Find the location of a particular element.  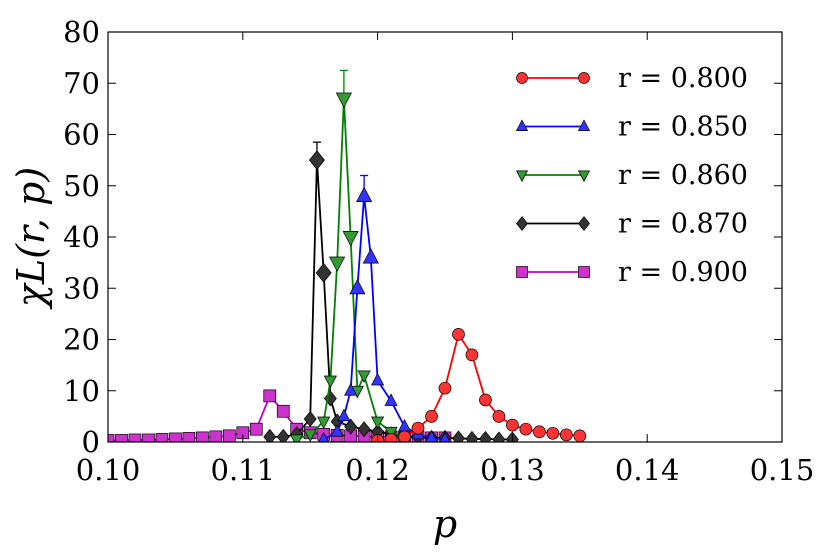

legend-item-4: r = 0.900 is located at coordinates (632, 272).